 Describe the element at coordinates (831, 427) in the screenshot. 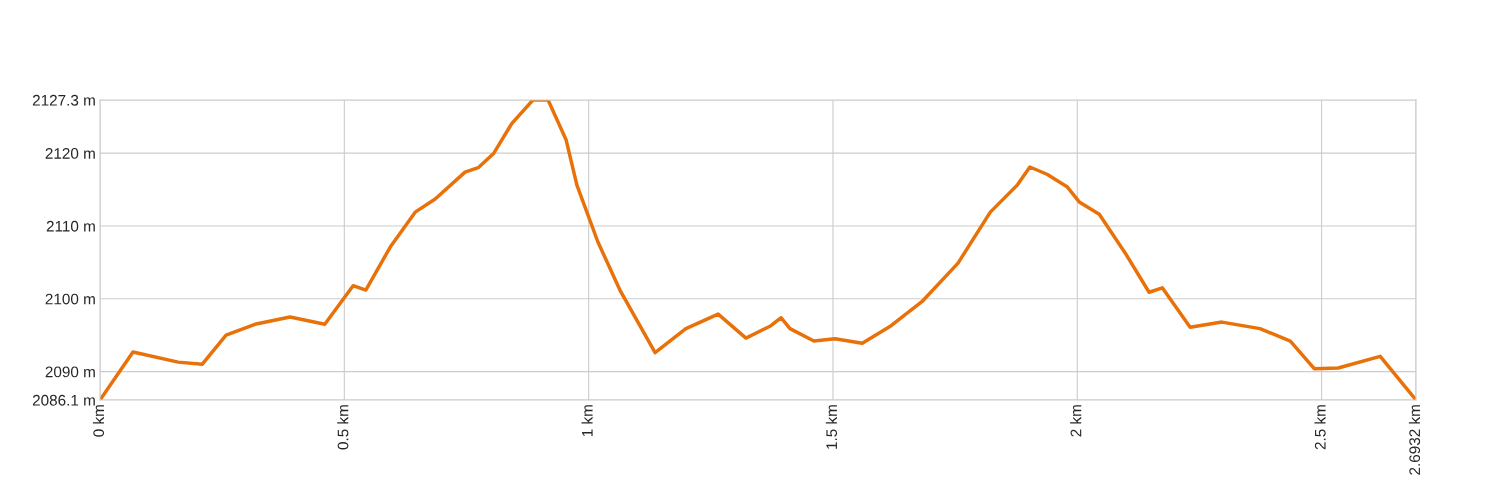

I see `x-tick-label: 1.5 km` at that location.